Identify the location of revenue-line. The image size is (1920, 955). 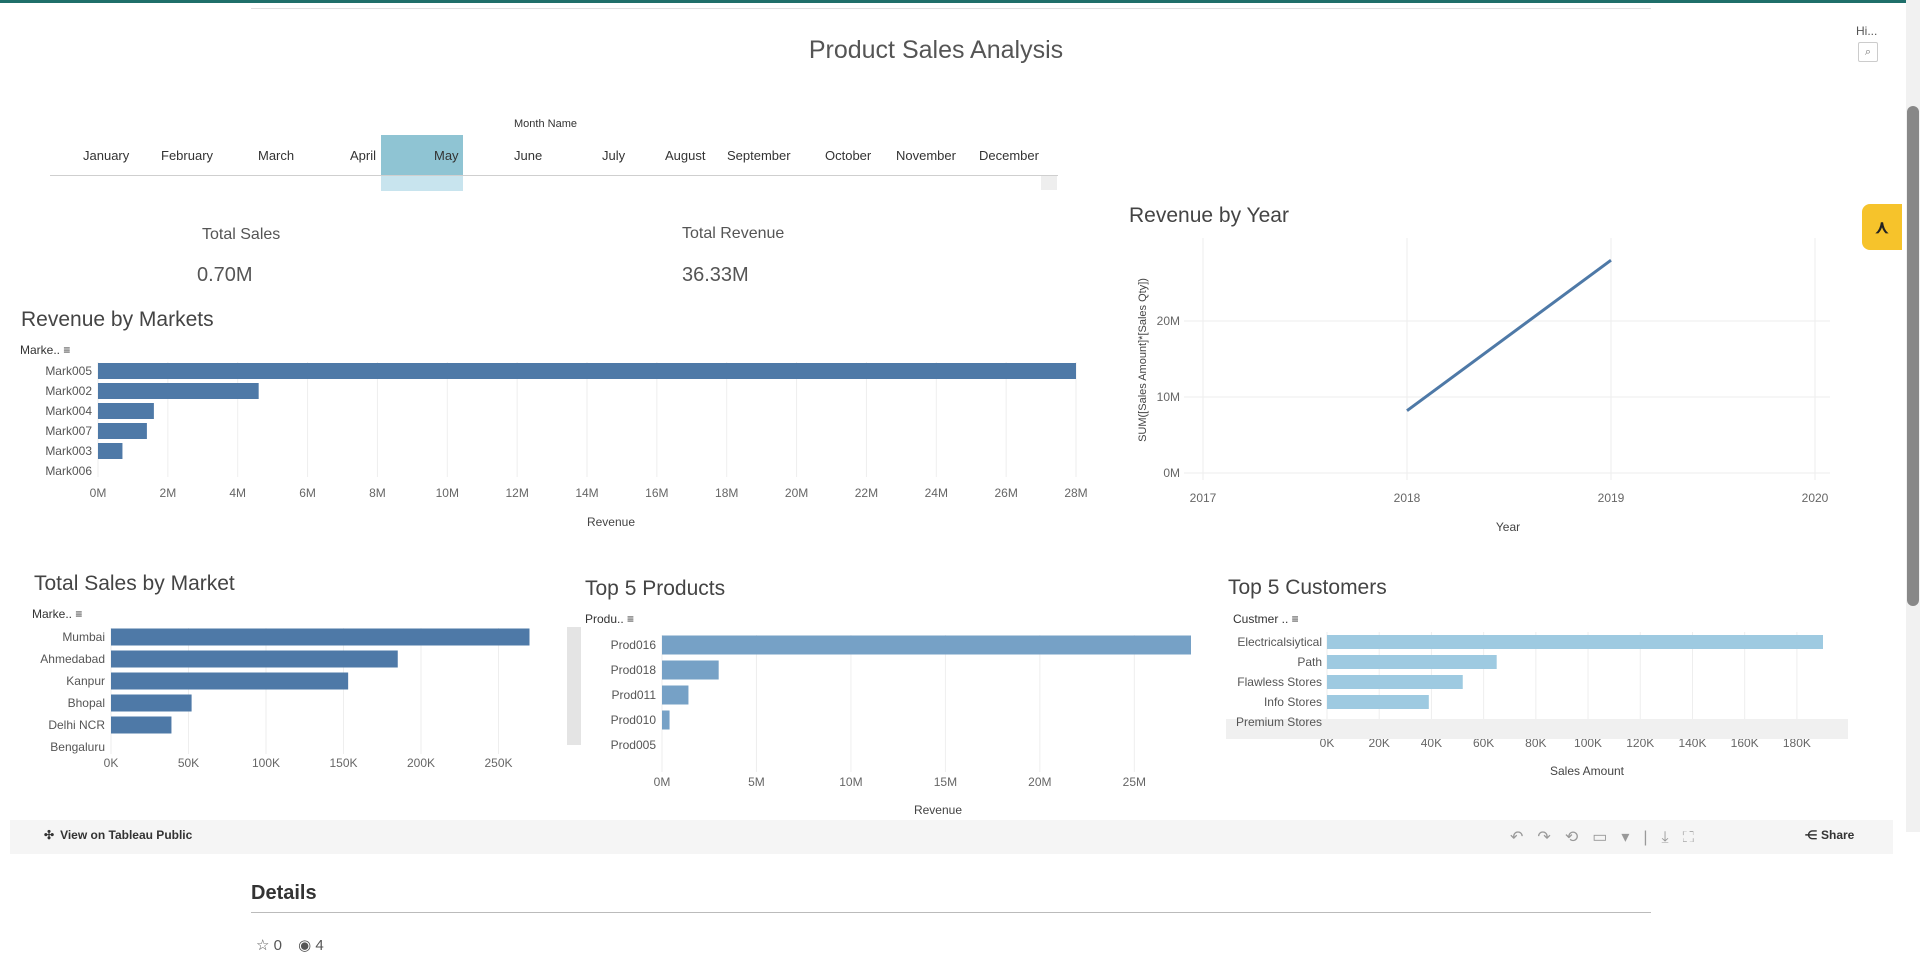
(1509, 335).